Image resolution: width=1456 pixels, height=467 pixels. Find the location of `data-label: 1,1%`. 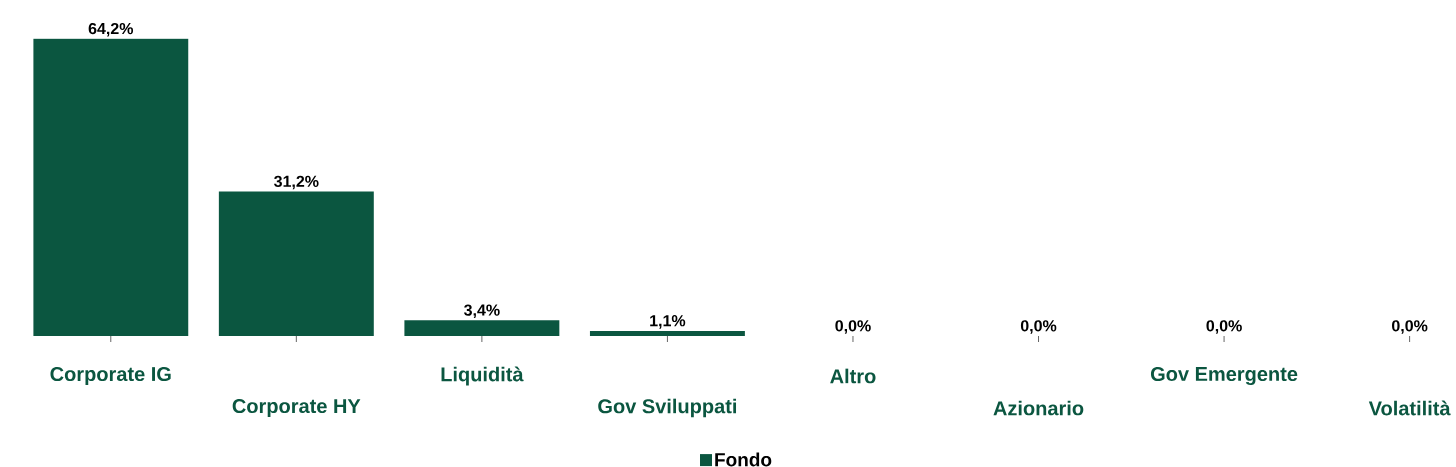

data-label: 1,1% is located at coordinates (668, 322).